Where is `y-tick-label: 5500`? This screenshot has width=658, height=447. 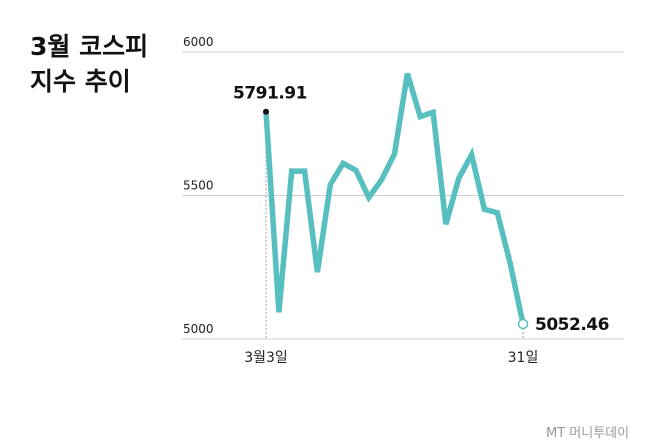
y-tick-label: 5500 is located at coordinates (198, 186).